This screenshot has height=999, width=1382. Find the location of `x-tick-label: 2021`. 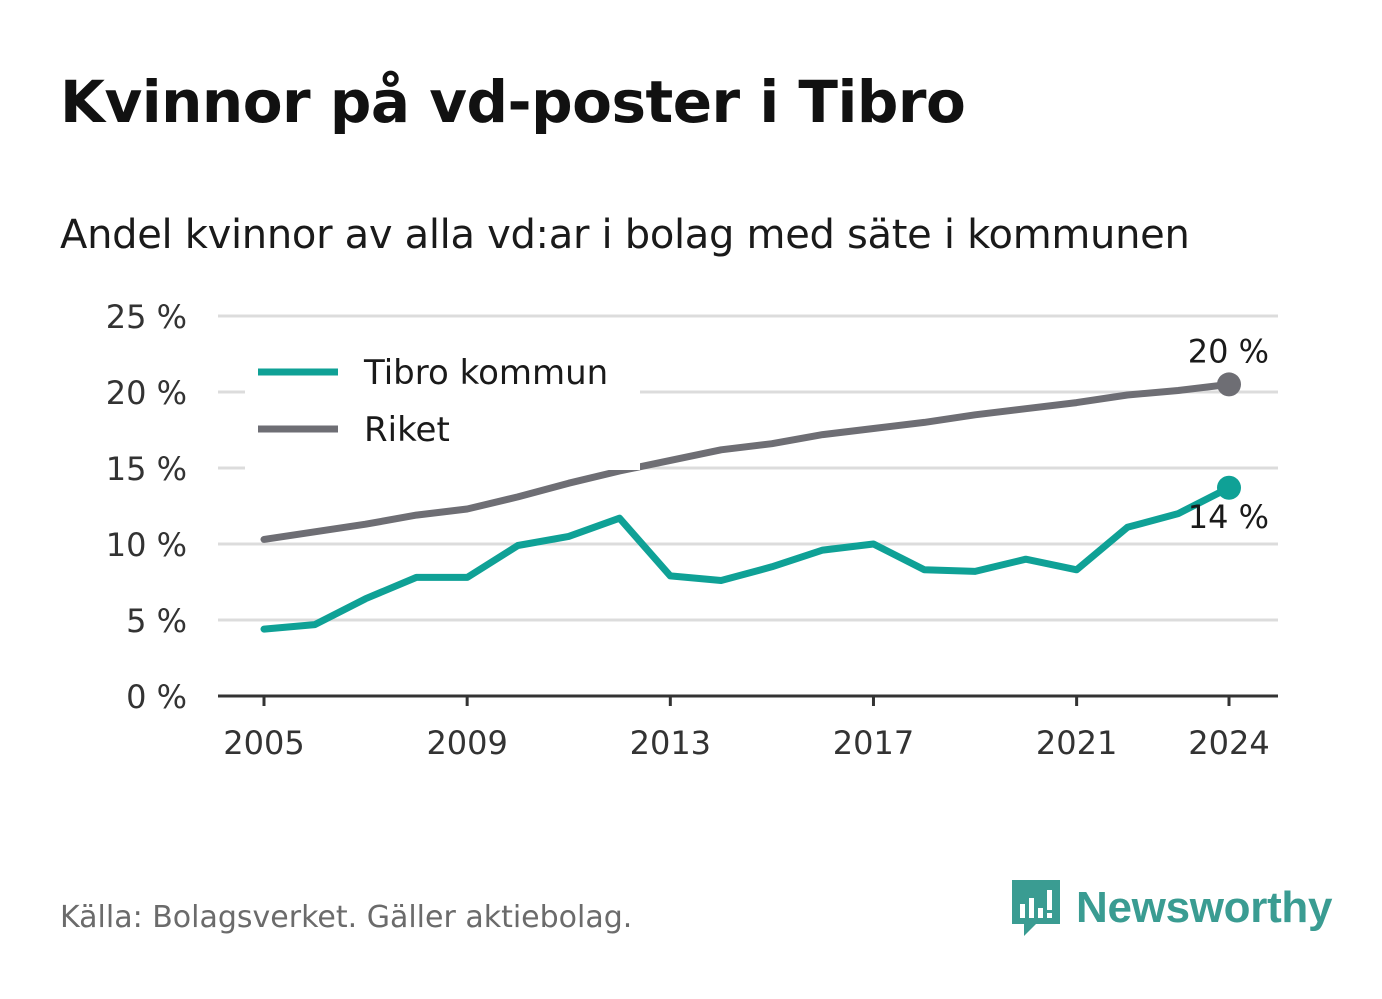

x-tick-label: 2021 is located at coordinates (1076, 743).